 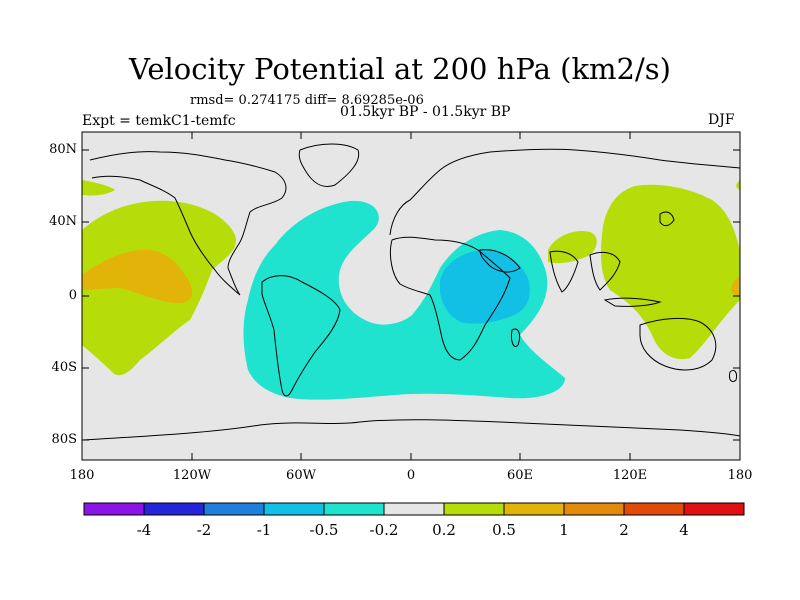 I want to click on colorbar-label: 1, so click(x=564, y=530).